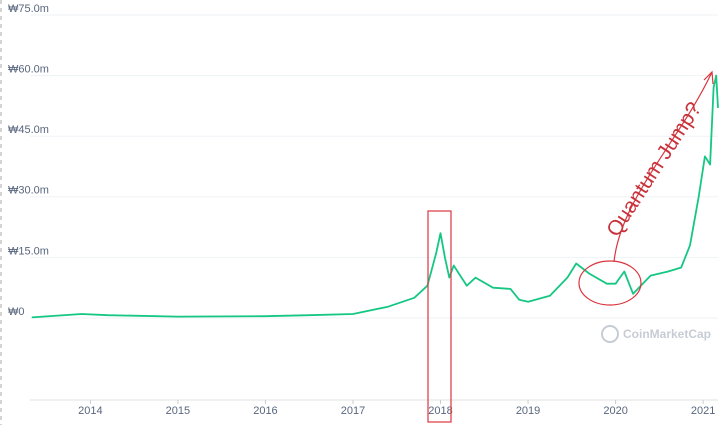 The image size is (720, 425). Describe the element at coordinates (90, 411) in the screenshot. I see `x-tick-label: 2014` at that location.